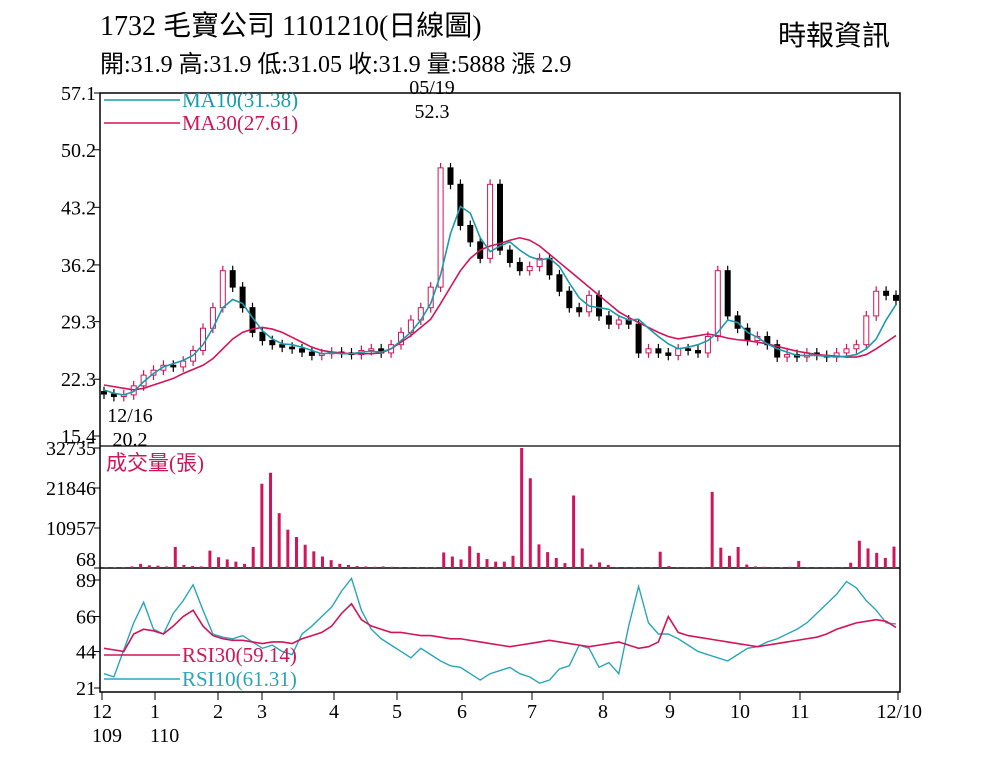 Image resolution: width=1000 pixels, height=770 pixels. What do you see at coordinates (240, 100) in the screenshot?
I see `ma10-legend-label: MA10(31.38)` at bounding box center [240, 100].